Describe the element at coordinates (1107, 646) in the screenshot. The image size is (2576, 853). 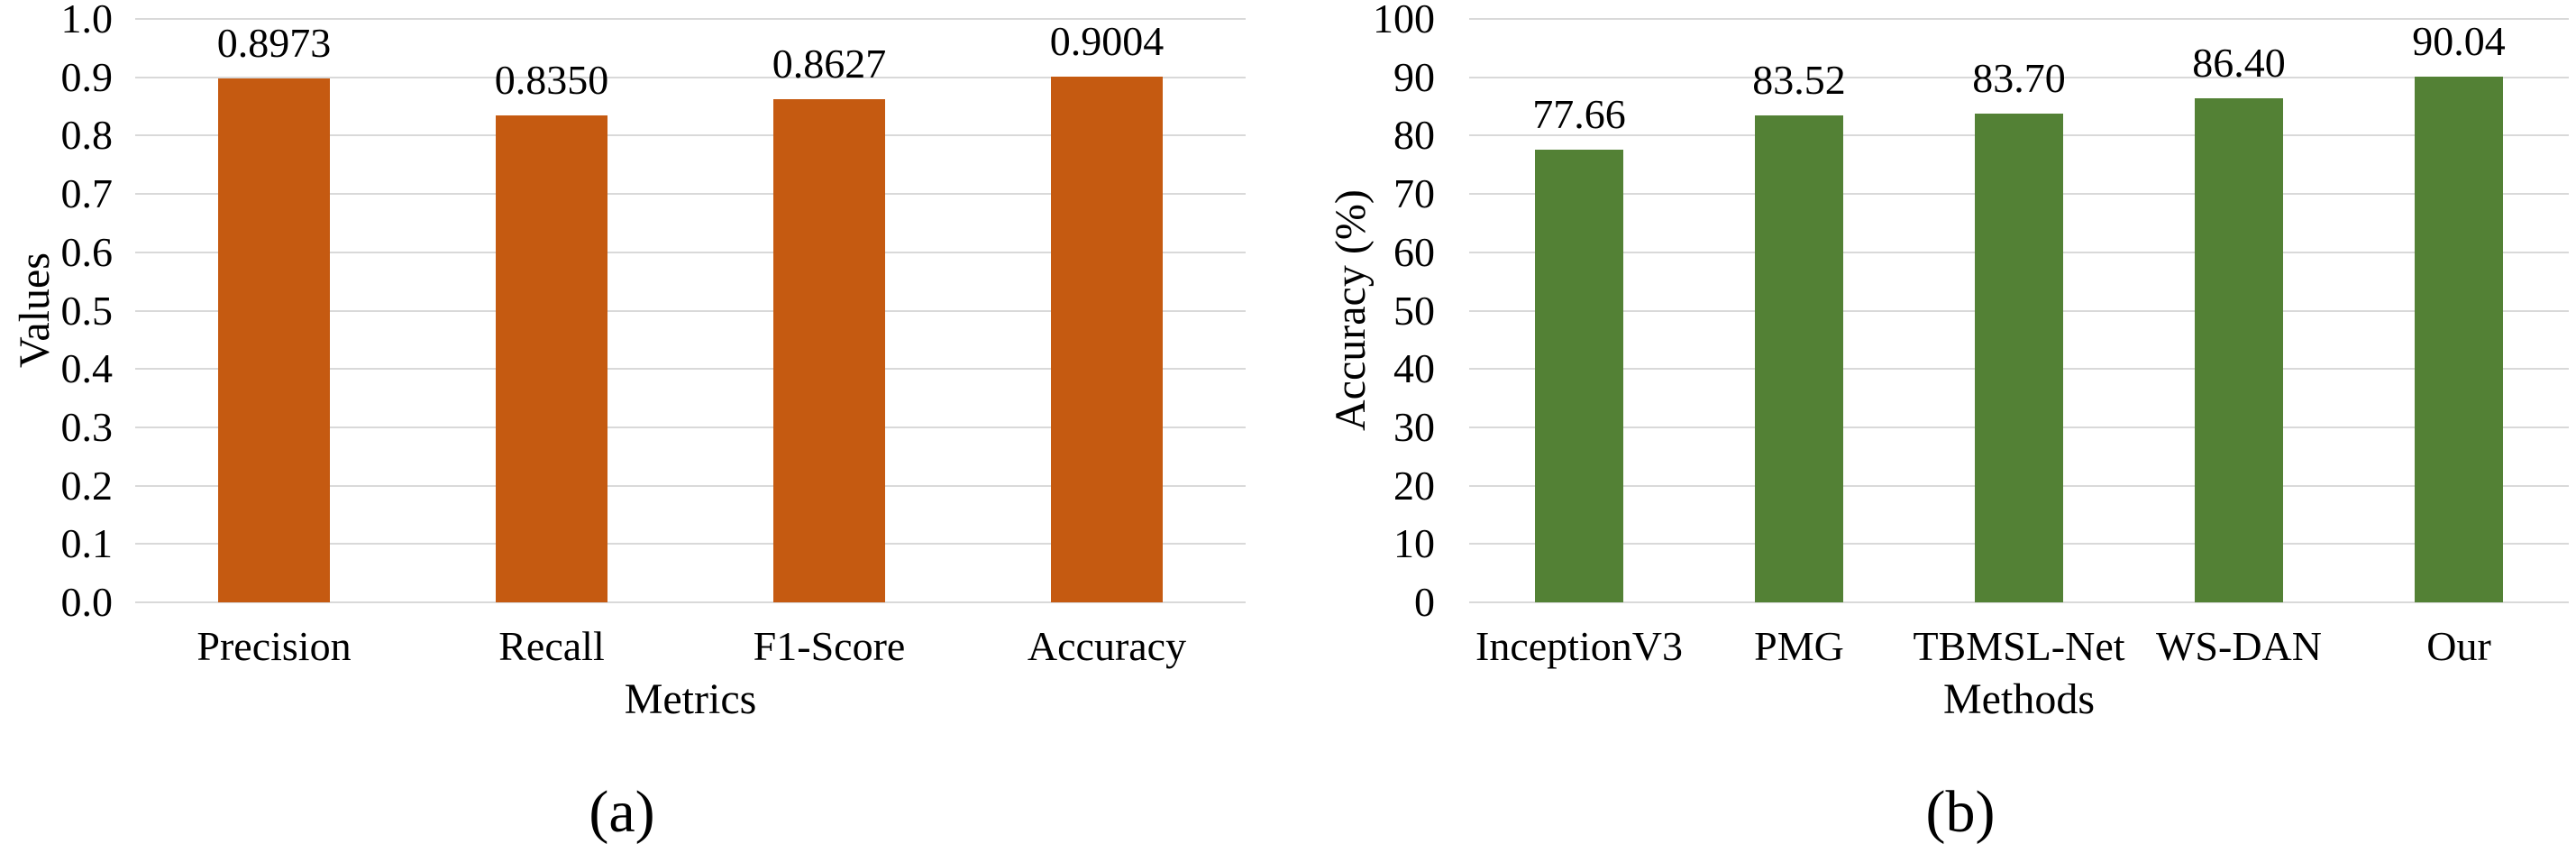
I see `x-tick-label: Accuracy` at that location.